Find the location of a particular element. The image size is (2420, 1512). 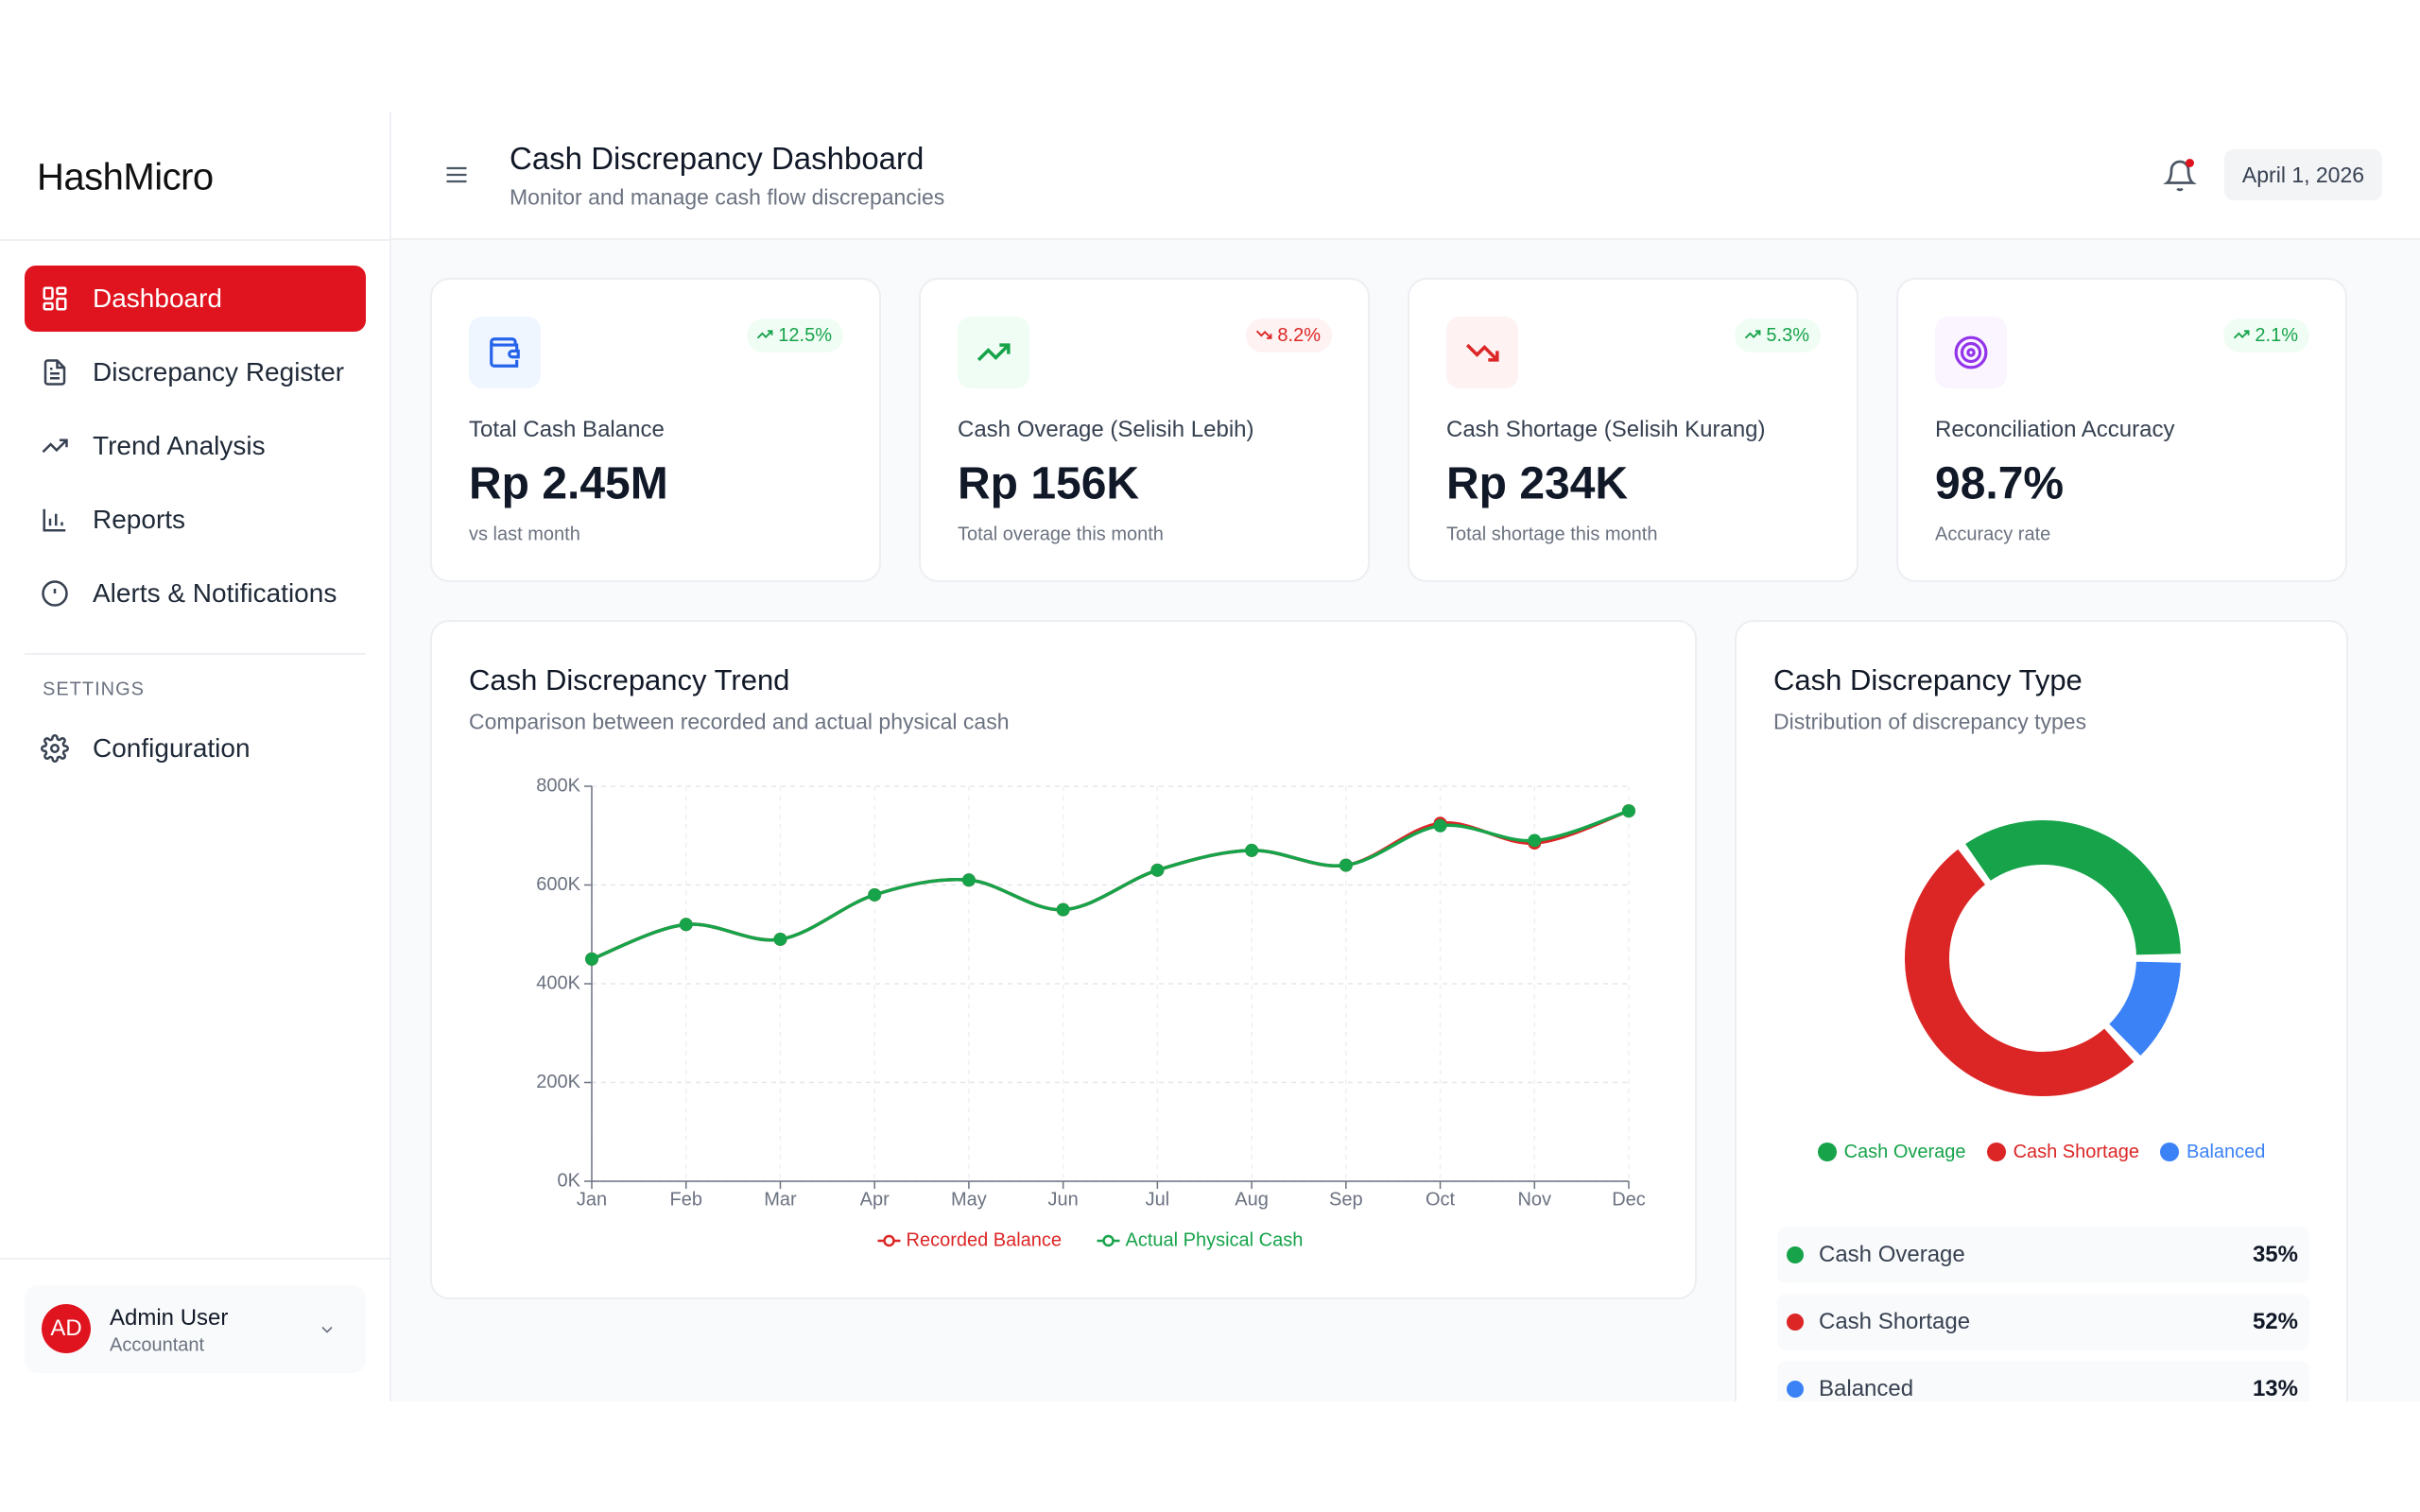

user-role: Accountant is located at coordinates (157, 1345).